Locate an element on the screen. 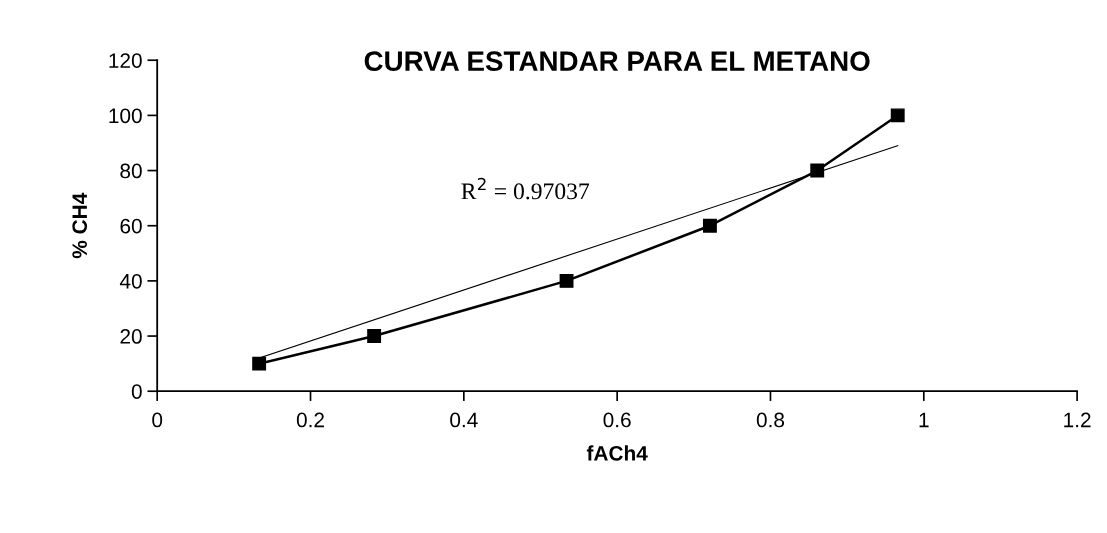 The width and height of the screenshot is (1107, 533). x-tick-label: 0 is located at coordinates (157, 420).